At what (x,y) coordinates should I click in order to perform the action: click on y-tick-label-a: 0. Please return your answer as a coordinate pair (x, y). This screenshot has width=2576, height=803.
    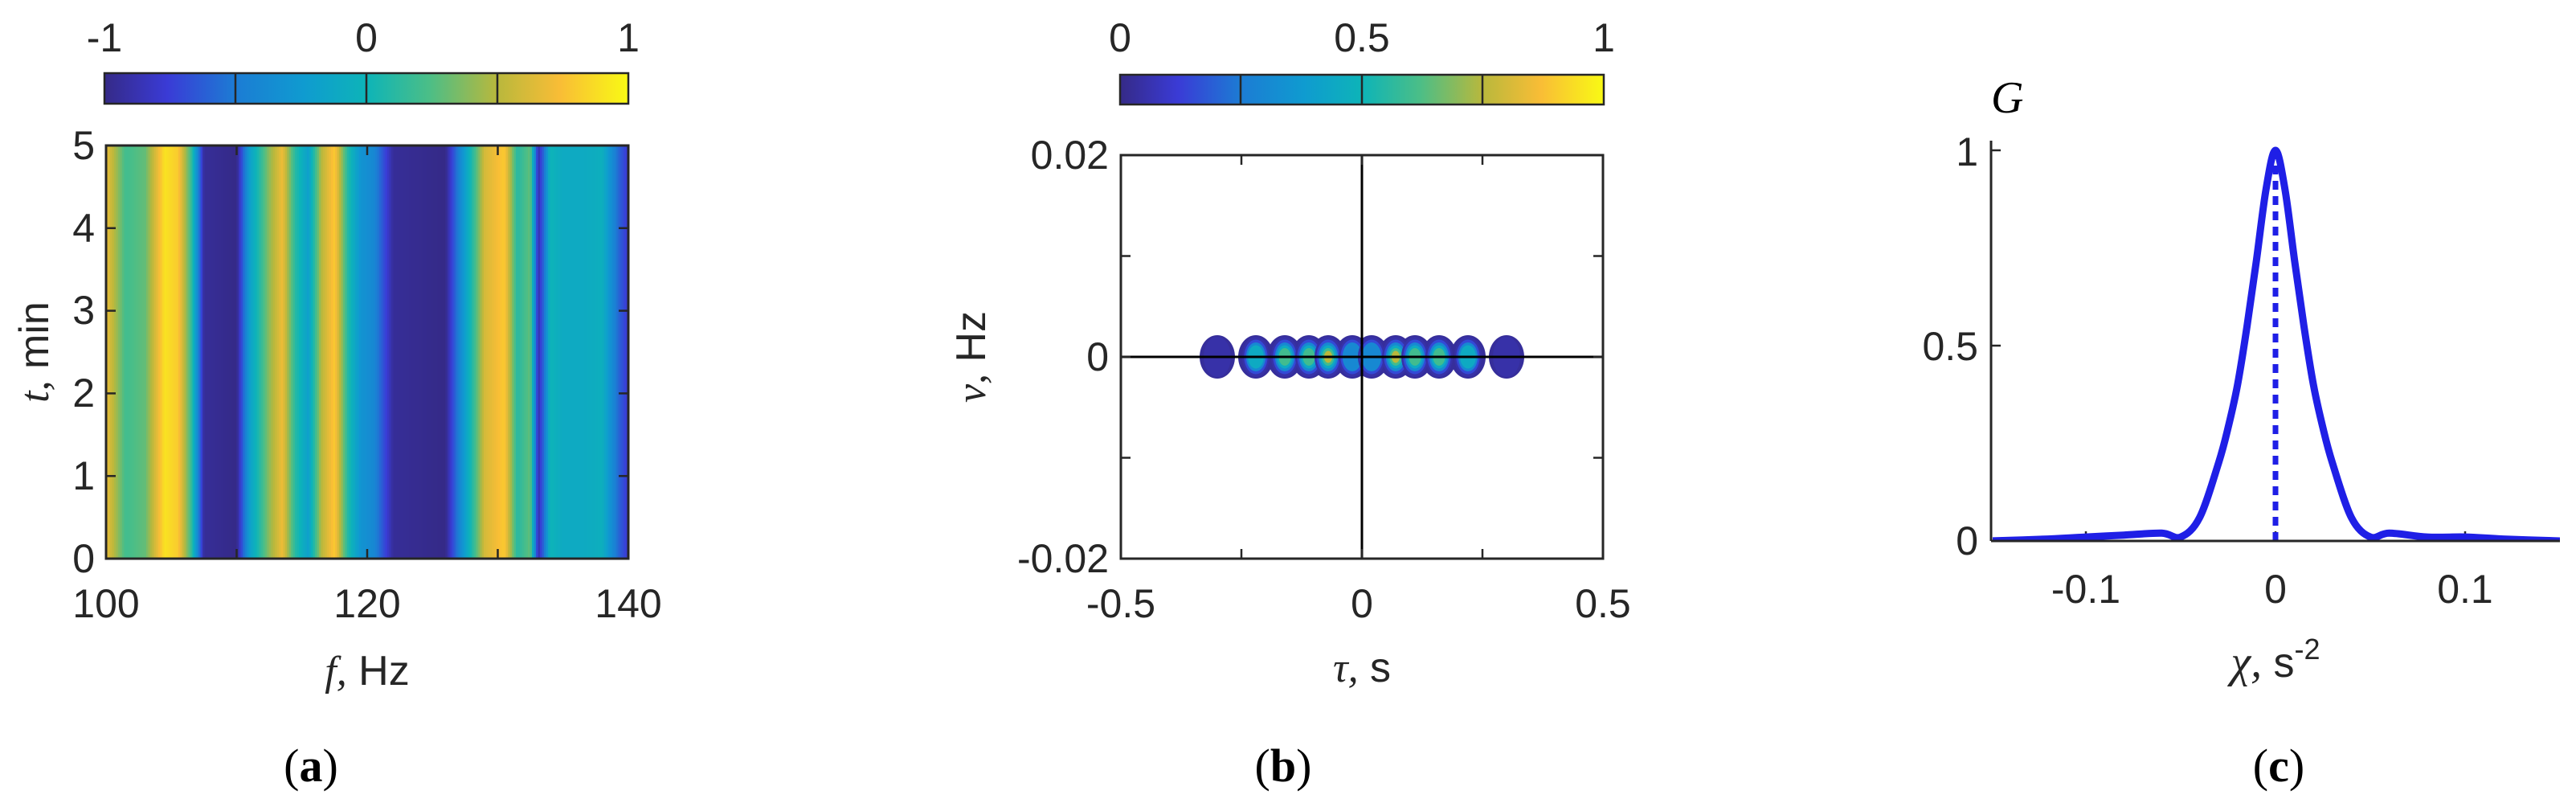
    Looking at the image, I should click on (83, 558).